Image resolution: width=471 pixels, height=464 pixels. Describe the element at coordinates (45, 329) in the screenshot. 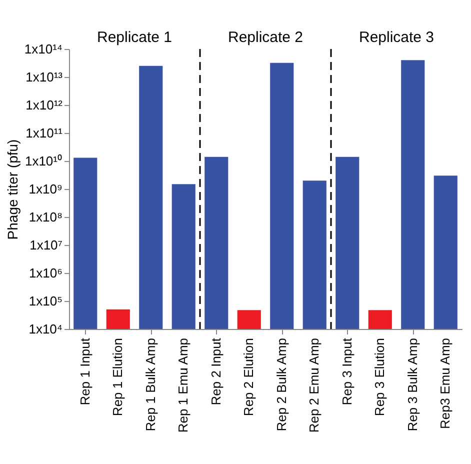

I see `y-tick-label: 1x10⁴` at that location.